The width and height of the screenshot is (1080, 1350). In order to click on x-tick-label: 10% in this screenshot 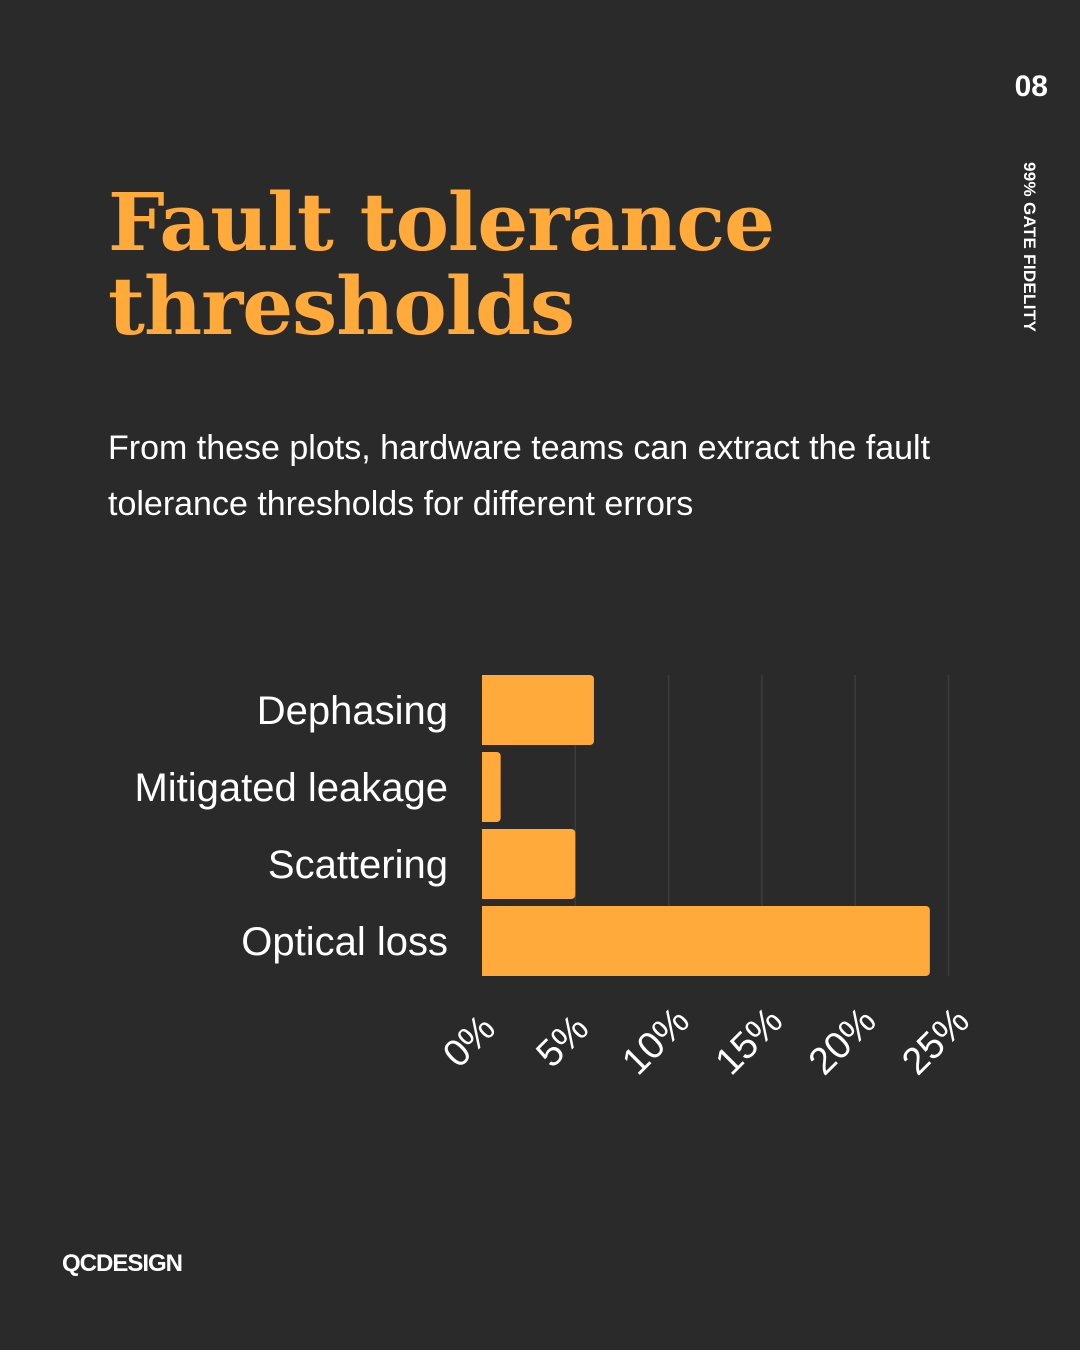, I will do `click(655, 1041)`.